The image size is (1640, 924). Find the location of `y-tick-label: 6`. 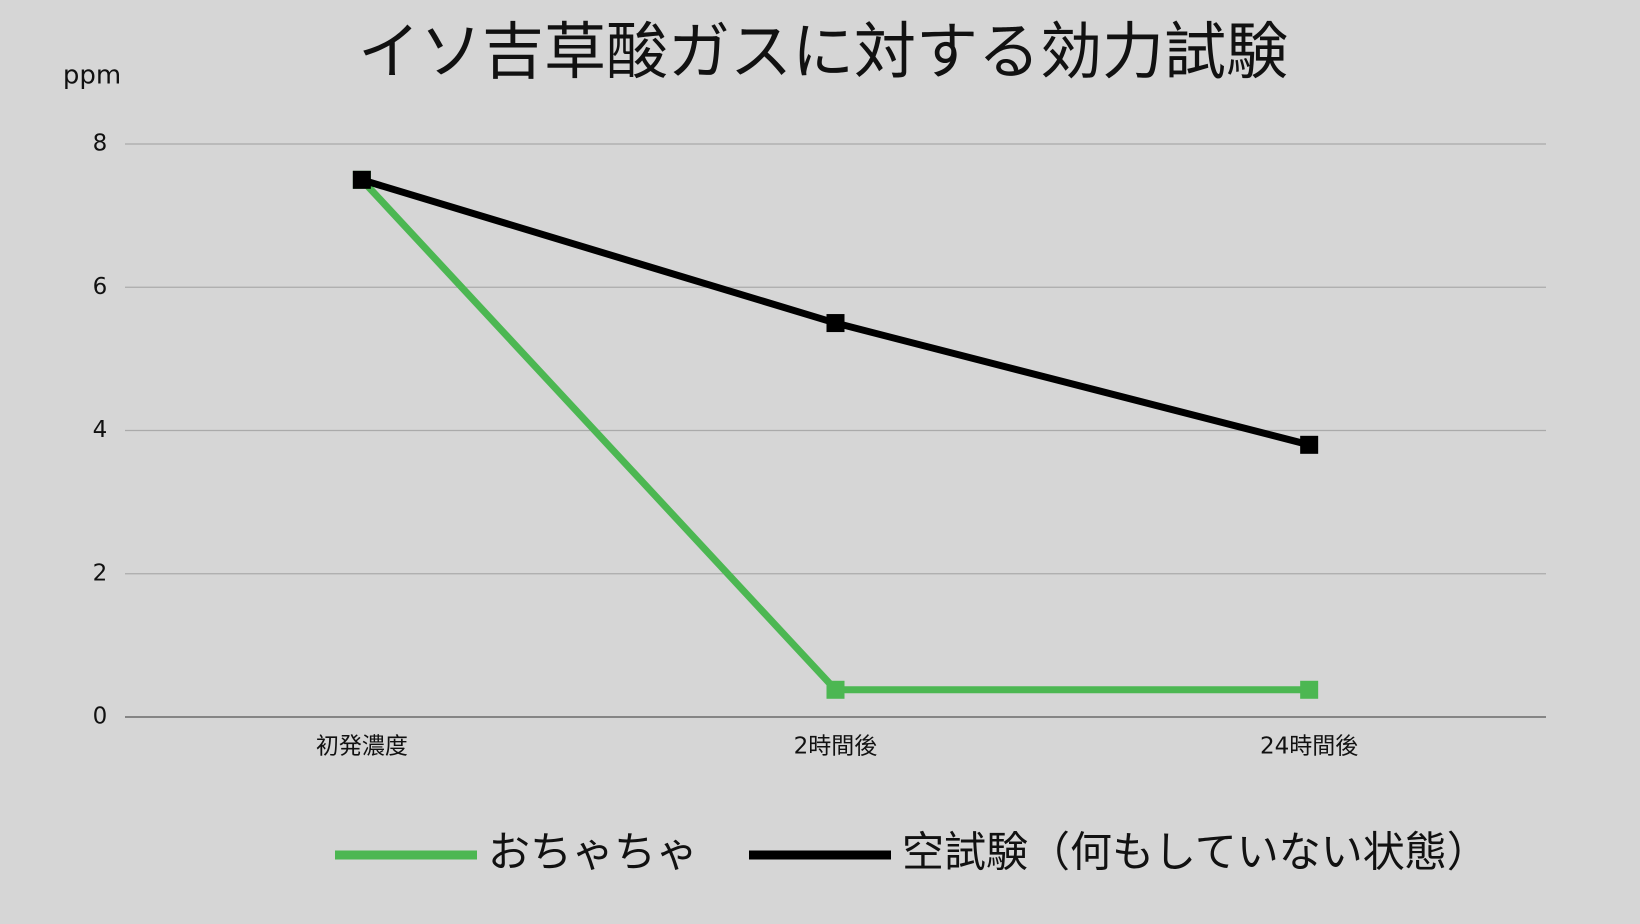

y-tick-label: 6 is located at coordinates (100, 287).